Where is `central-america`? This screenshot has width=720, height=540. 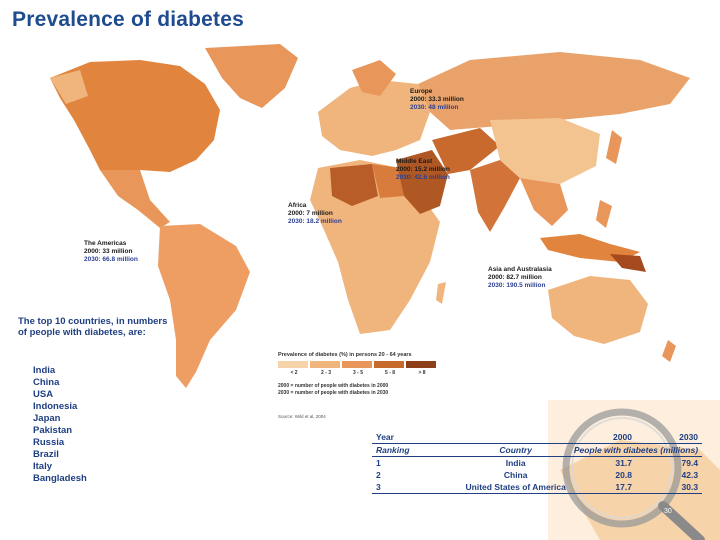
central-america is located at coordinates (135, 199).